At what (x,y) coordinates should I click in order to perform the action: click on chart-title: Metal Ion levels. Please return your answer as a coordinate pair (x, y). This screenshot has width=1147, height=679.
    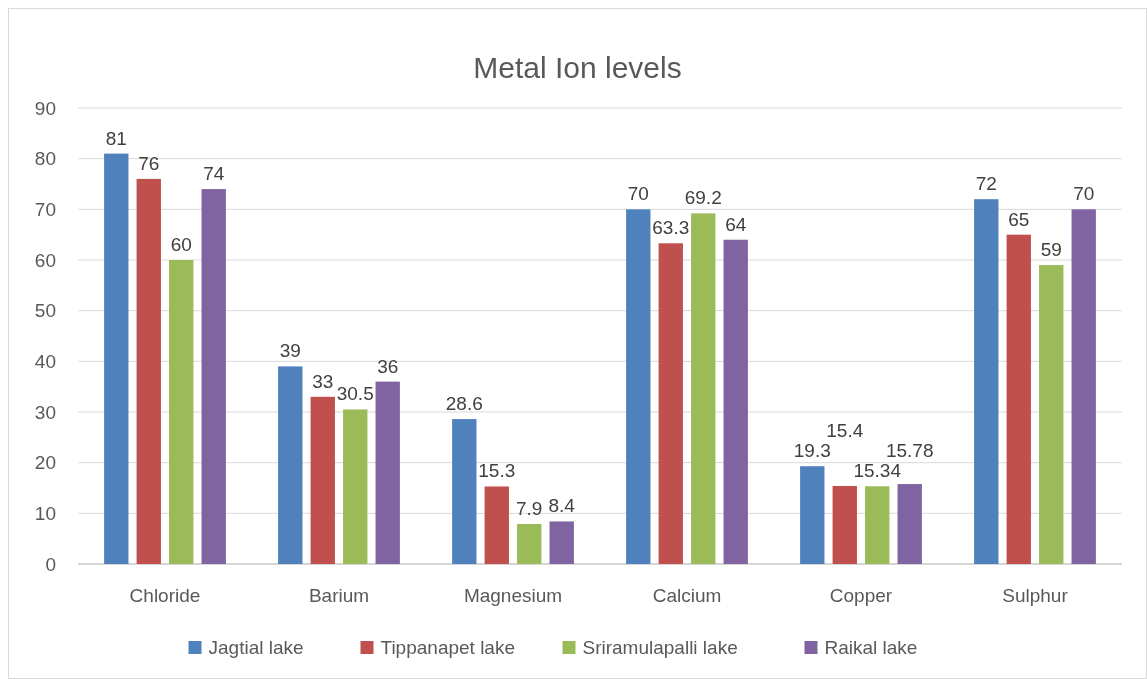
    Looking at the image, I should click on (577, 67).